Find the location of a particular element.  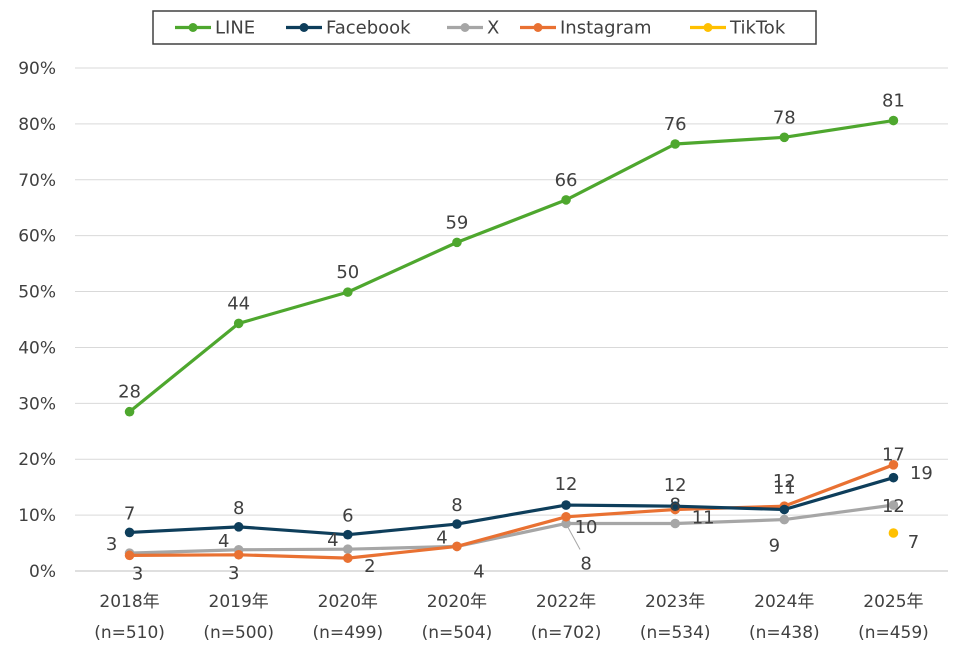

data-label-x: 3 is located at coordinates (111, 544).